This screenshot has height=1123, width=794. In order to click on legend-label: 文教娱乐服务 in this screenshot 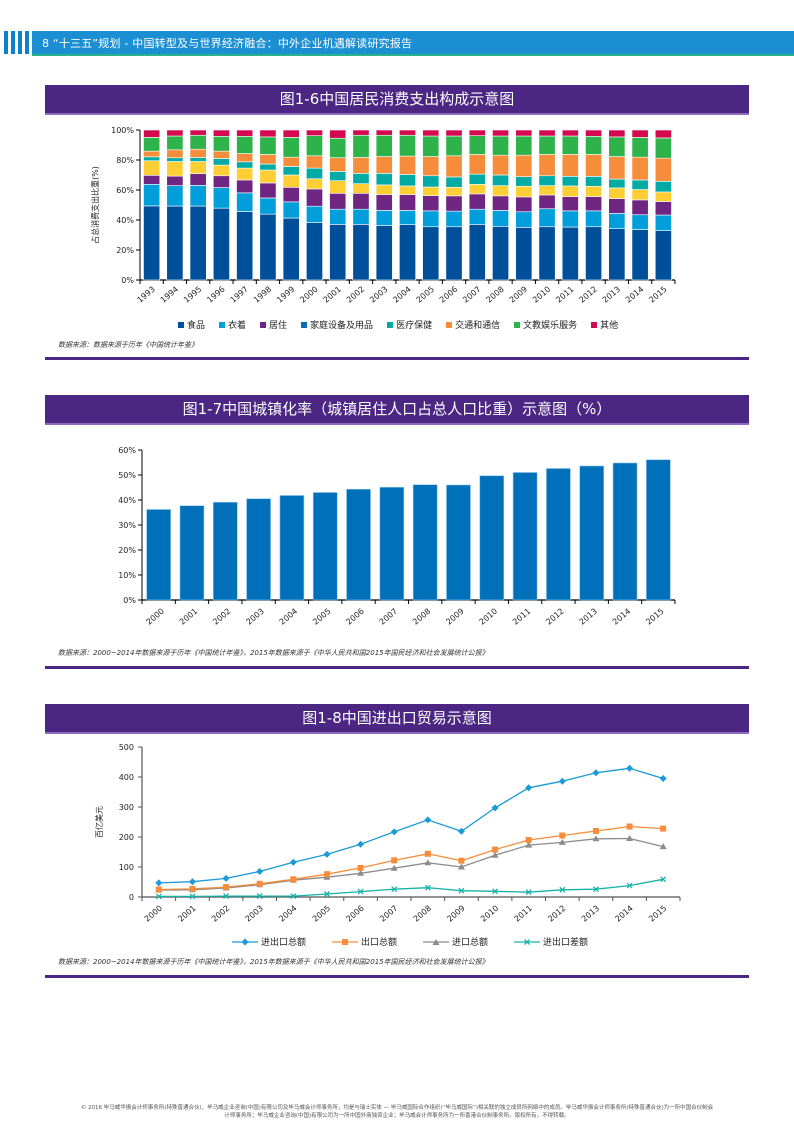, I will do `click(550, 326)`.